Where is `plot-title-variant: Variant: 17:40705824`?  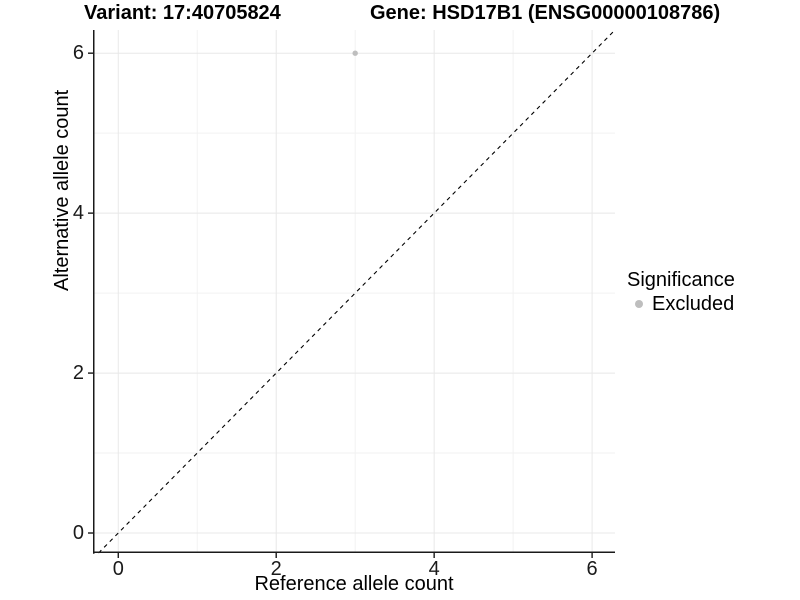
plot-title-variant: Variant: 17:40705824 is located at coordinates (182, 13).